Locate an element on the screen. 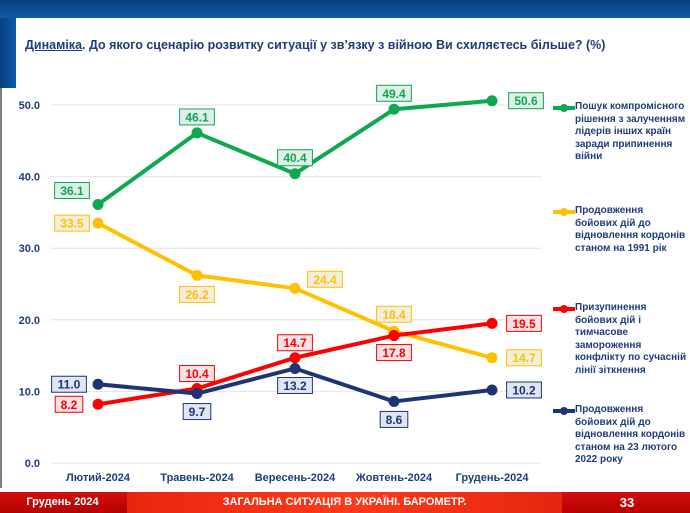 Image resolution: width=690 pixels, height=513 pixels. x-tick-label: Травень-2024 is located at coordinates (197, 478).